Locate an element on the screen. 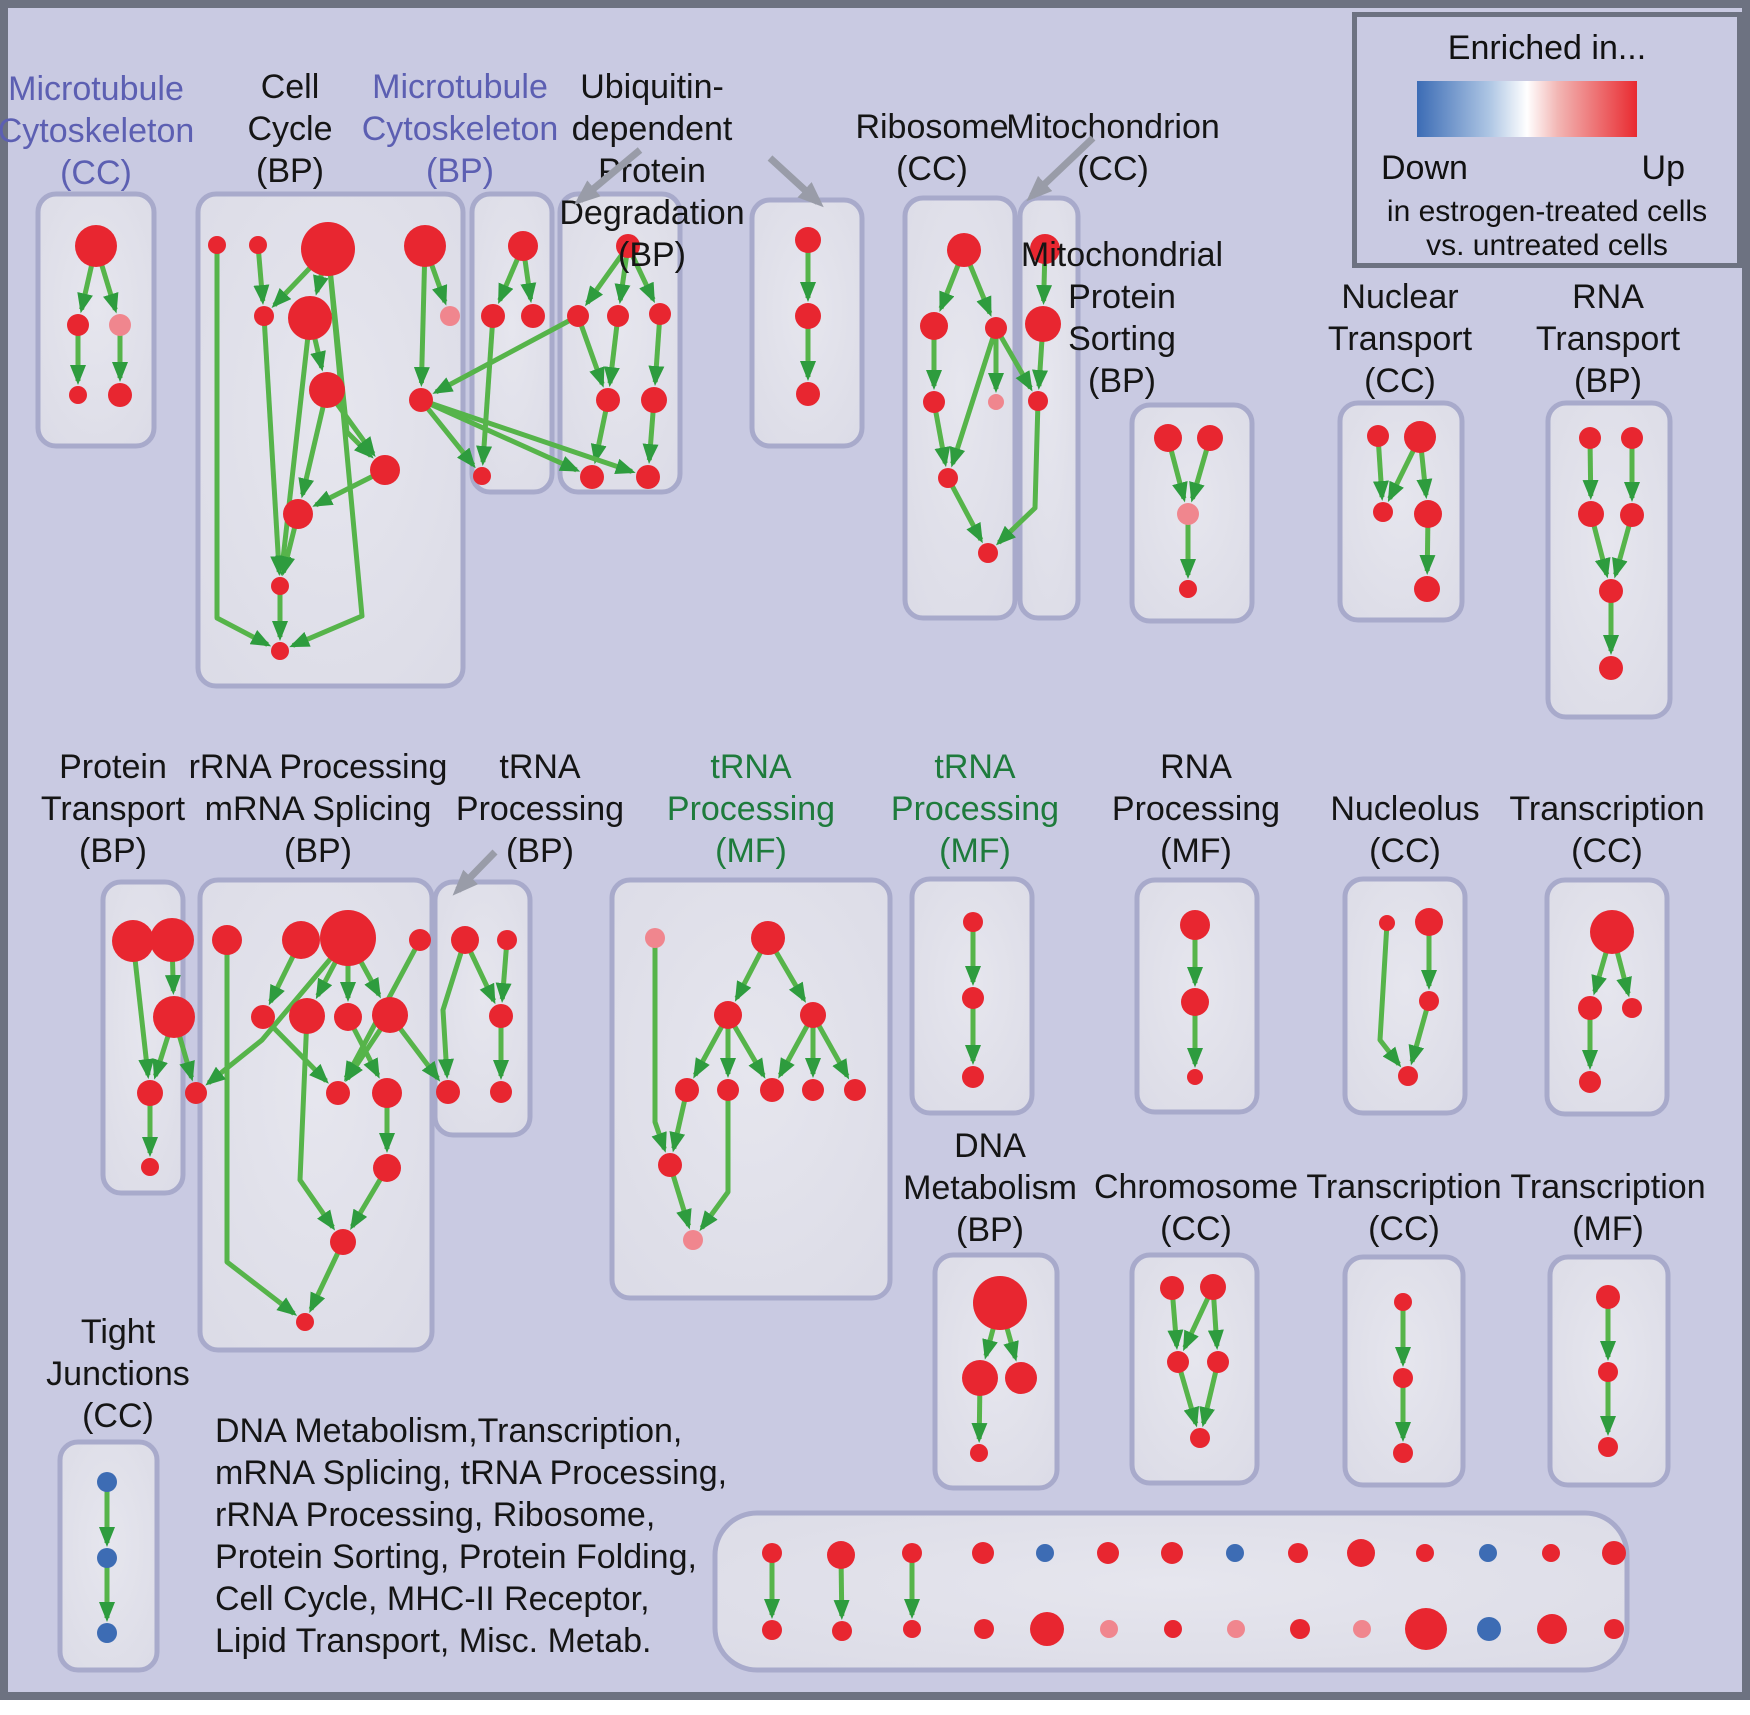 This screenshot has width=1750, height=1715. cluster-box-shared-terms is located at coordinates (1171, 1591).